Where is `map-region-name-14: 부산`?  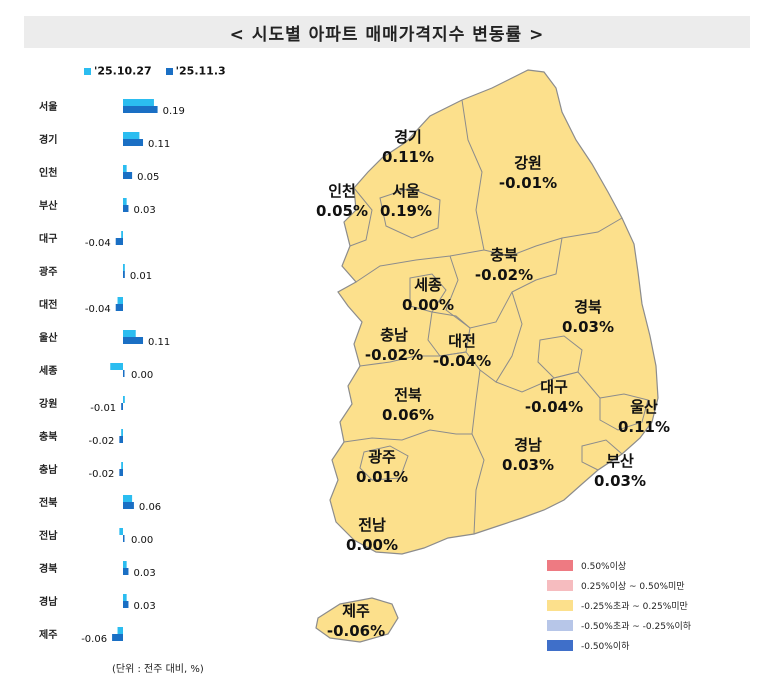
map-region-name-14: 부산 is located at coordinates (620, 461).